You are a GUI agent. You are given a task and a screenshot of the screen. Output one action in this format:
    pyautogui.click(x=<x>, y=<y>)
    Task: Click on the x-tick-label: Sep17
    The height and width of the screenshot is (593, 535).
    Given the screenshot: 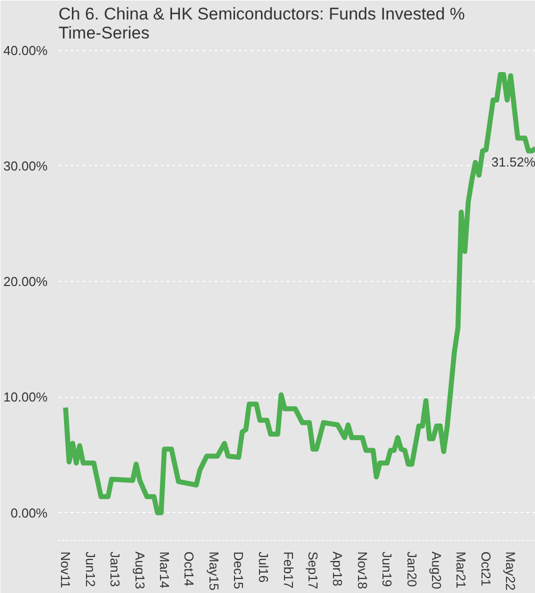 What is the action you would take?
    pyautogui.click(x=312, y=571)
    